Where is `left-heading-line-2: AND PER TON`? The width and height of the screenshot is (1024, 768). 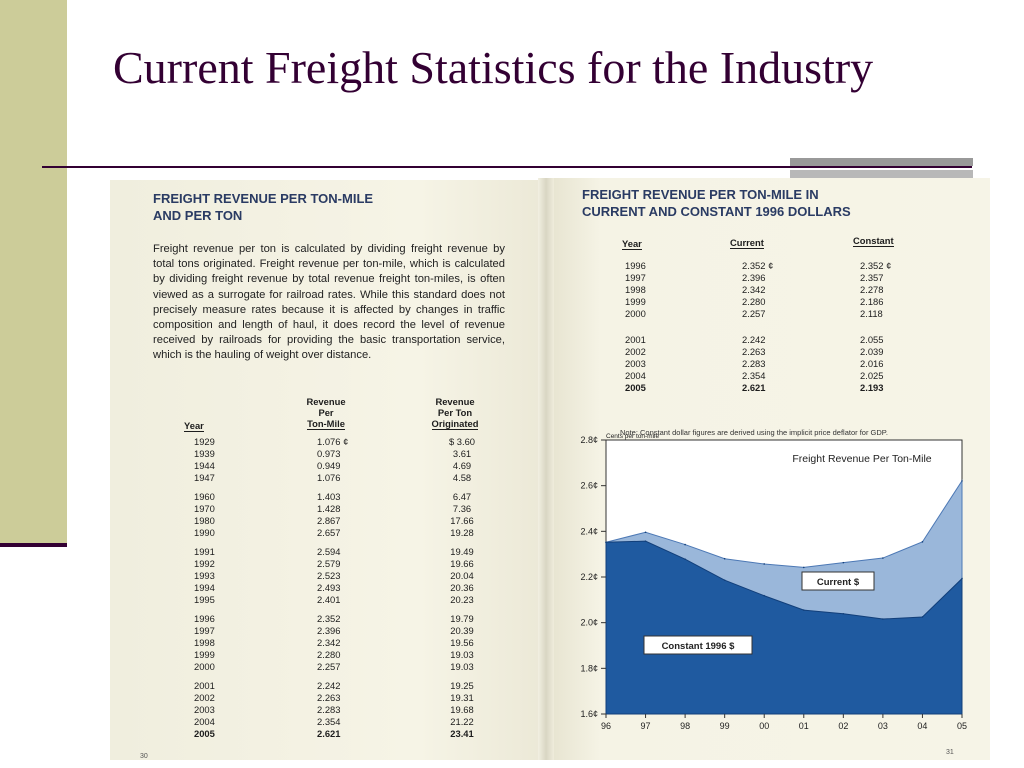 left-heading-line-2: AND PER TON is located at coordinates (198, 215).